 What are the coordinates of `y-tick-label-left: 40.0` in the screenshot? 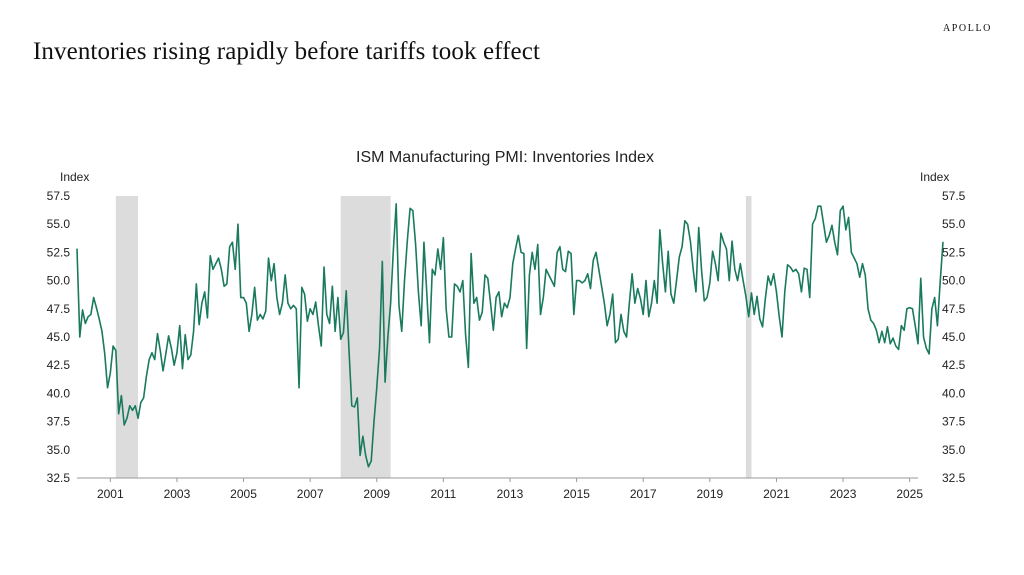 It's located at (59, 393).